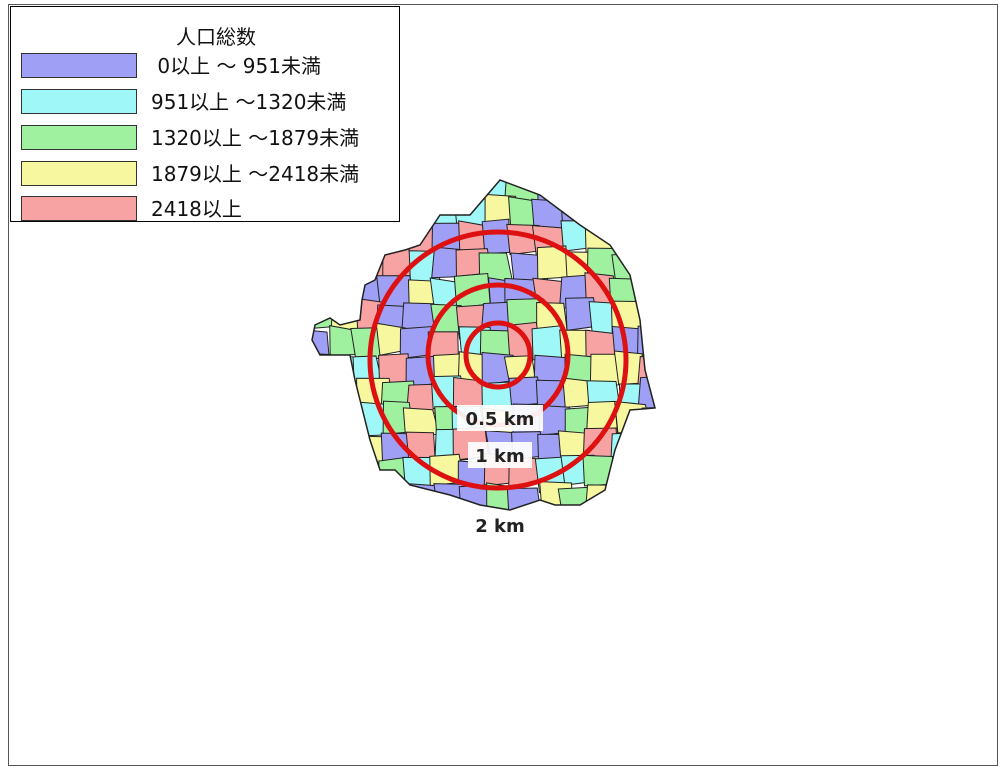 The height and width of the screenshot is (773, 1005). I want to click on ring-label-1km: 1 km, so click(500, 455).